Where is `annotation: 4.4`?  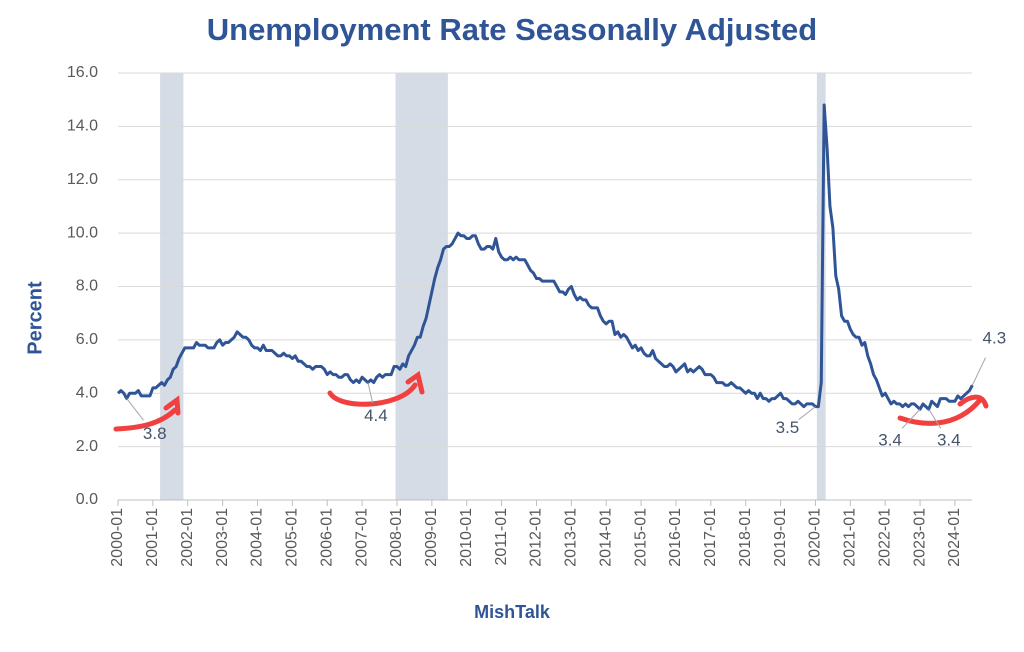 annotation: 4.4 is located at coordinates (376, 415).